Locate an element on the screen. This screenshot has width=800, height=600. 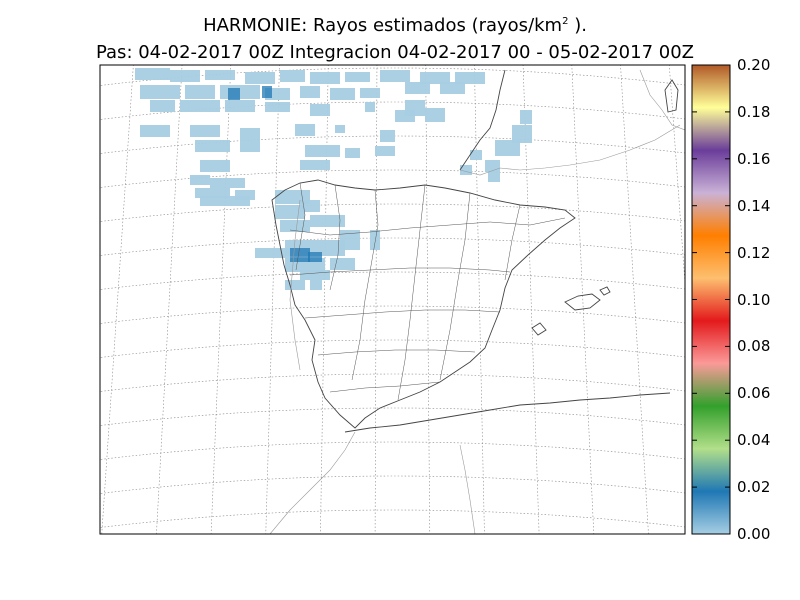
colorbar-tick-label: 0.00 is located at coordinates (754, 534).